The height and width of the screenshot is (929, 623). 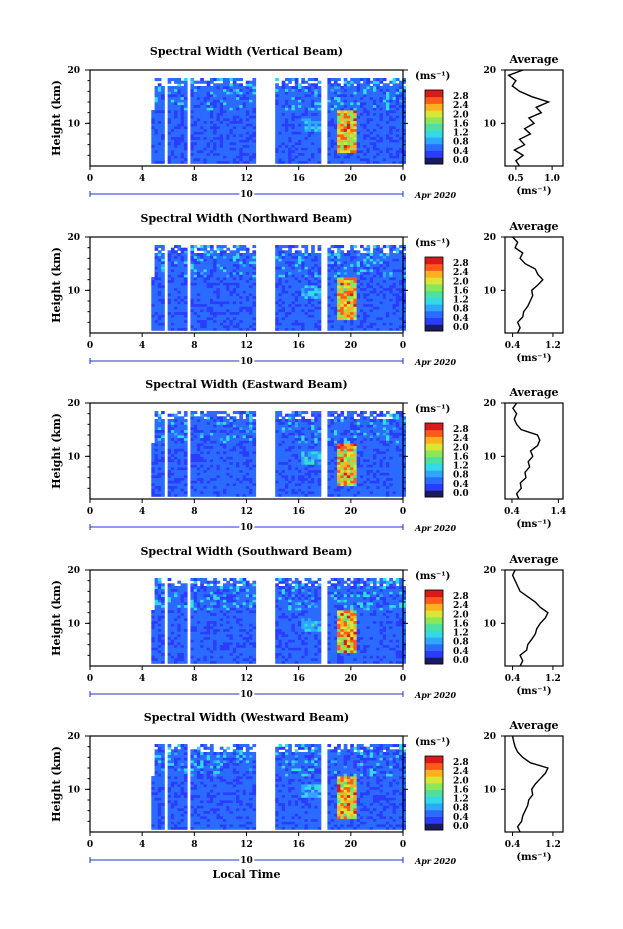 I want to click on colorbar-segment, so click(x=434, y=281).